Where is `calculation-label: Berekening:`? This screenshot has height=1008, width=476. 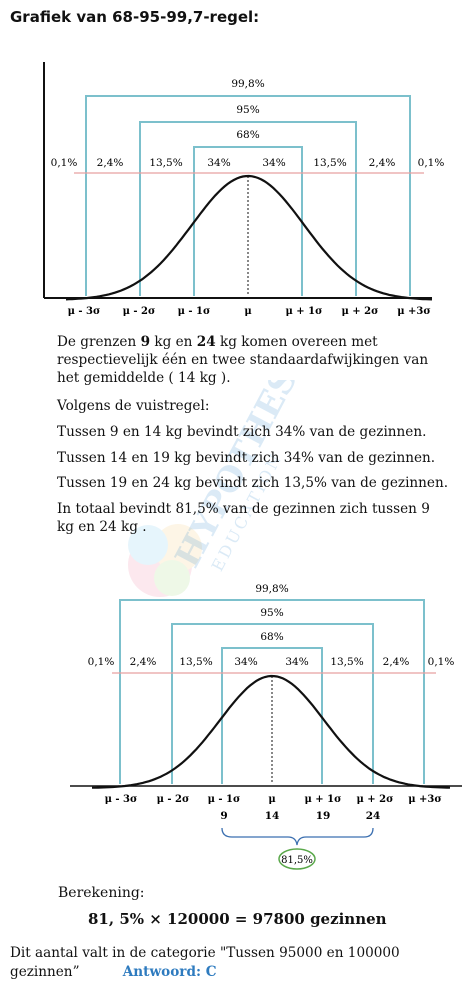 calculation-label: Berekening: is located at coordinates (101, 893).